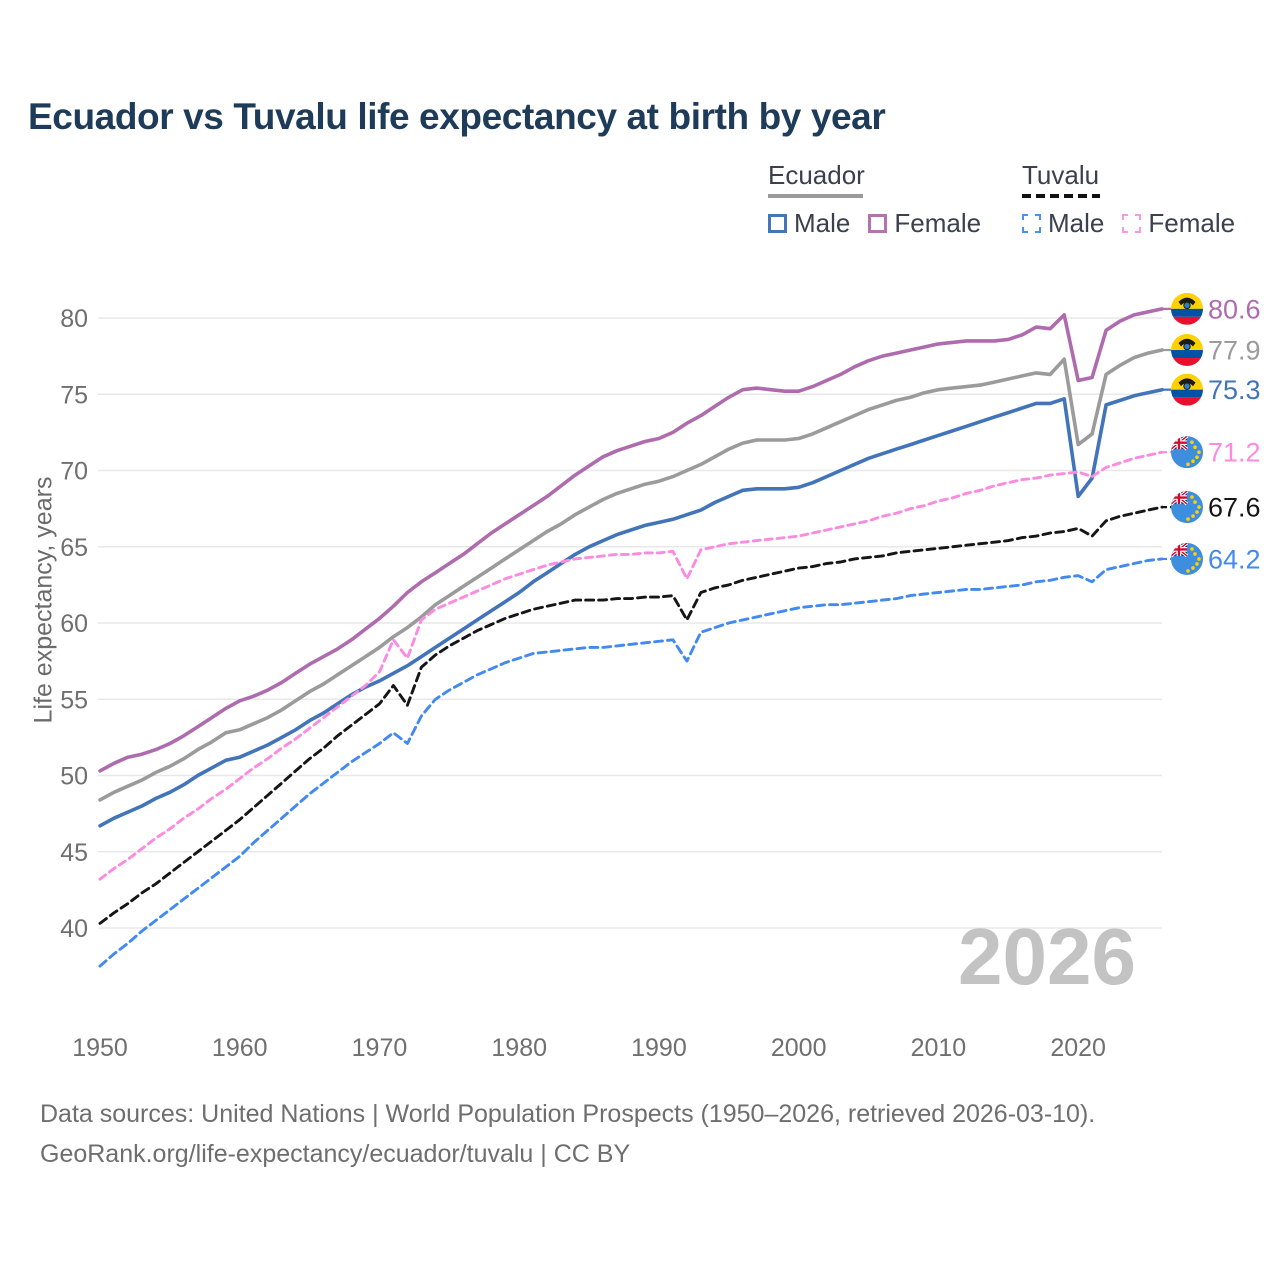 The width and height of the screenshot is (1280, 1280). What do you see at coordinates (938, 223) in the screenshot?
I see `legend-ecuador-female-label: Female` at bounding box center [938, 223].